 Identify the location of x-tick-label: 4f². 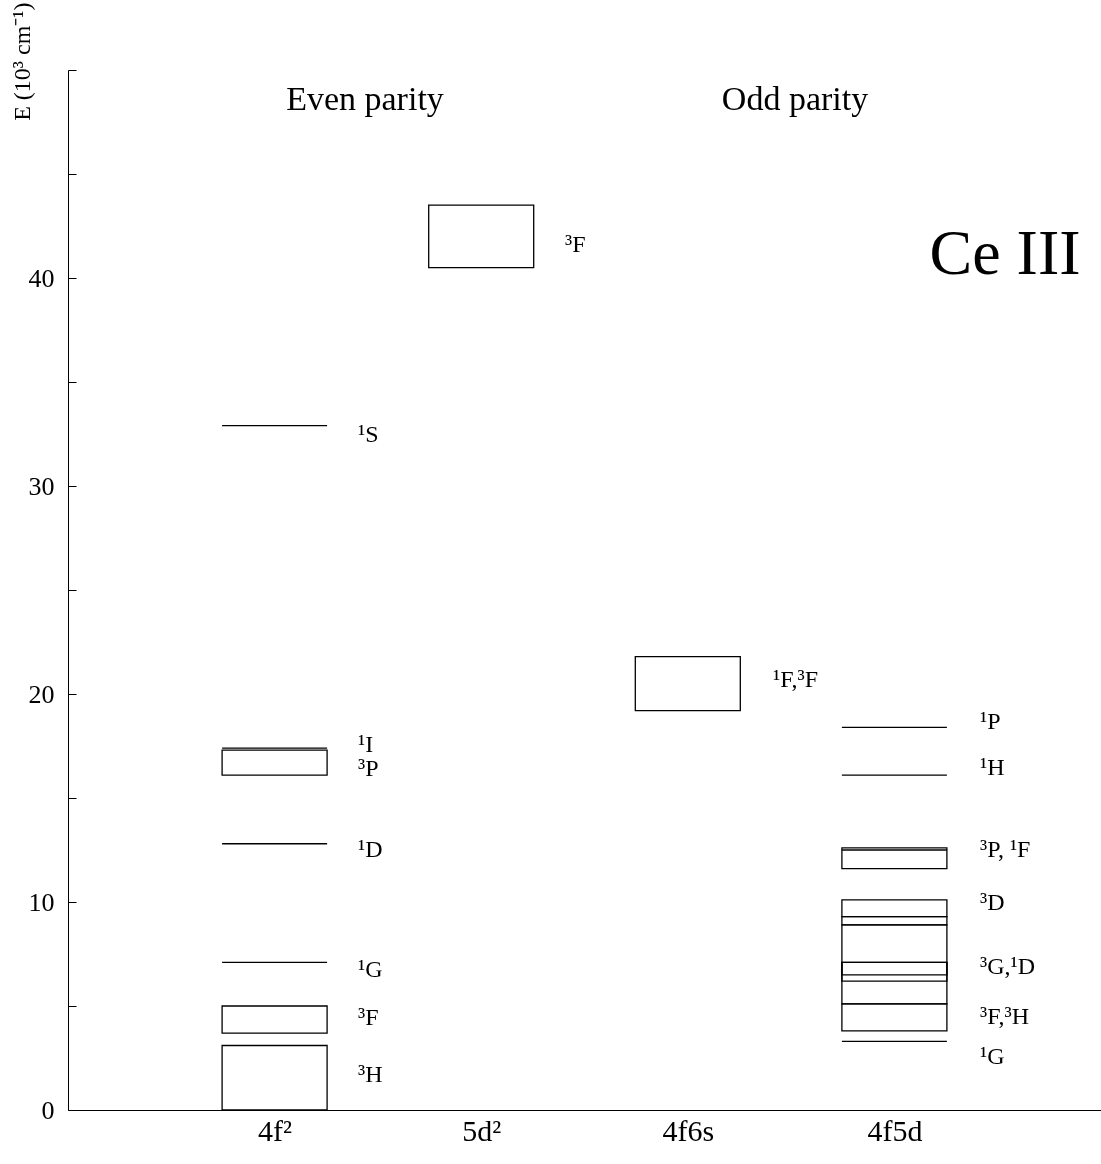
(275, 1130).